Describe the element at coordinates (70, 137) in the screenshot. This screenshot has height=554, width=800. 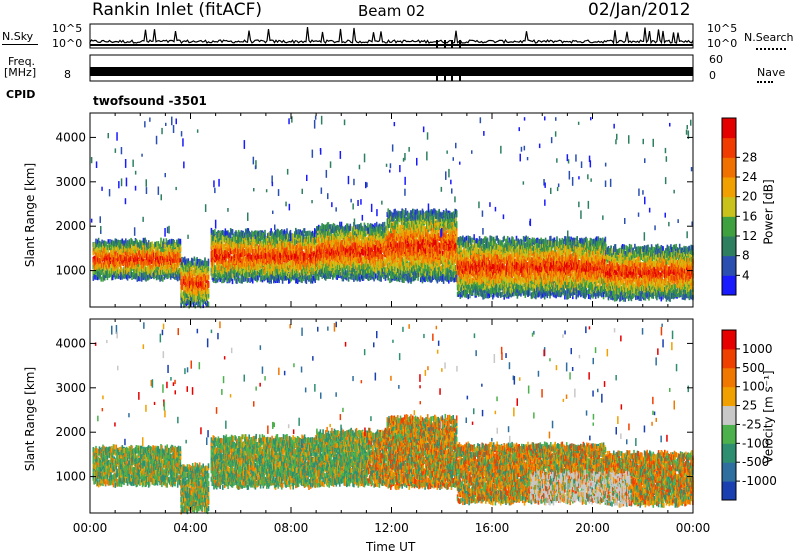
I see `power-ytick-label-3: 4000` at that location.